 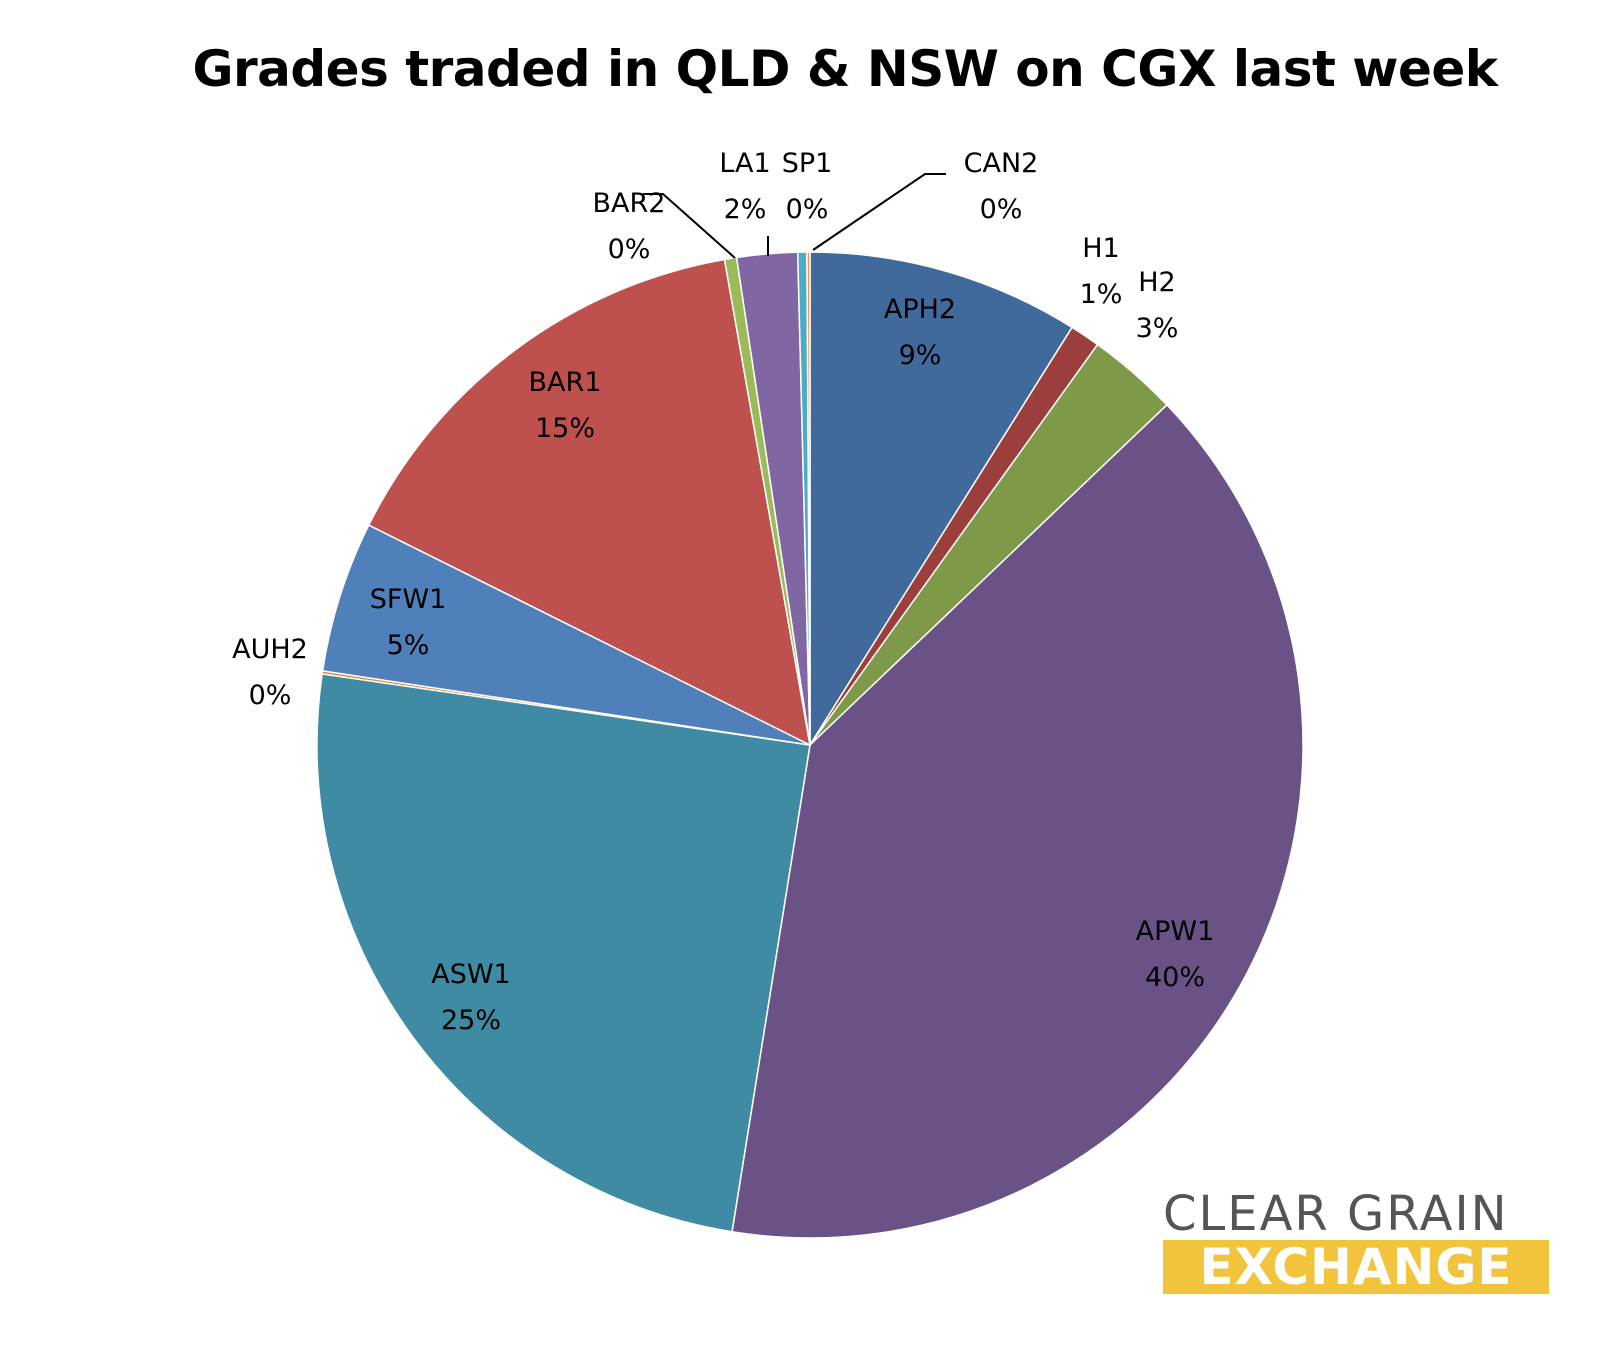 I want to click on clear-grain-exchange-logo: CLEAR GRAIN EXCHANGE, so click(x=1358, y=1242).